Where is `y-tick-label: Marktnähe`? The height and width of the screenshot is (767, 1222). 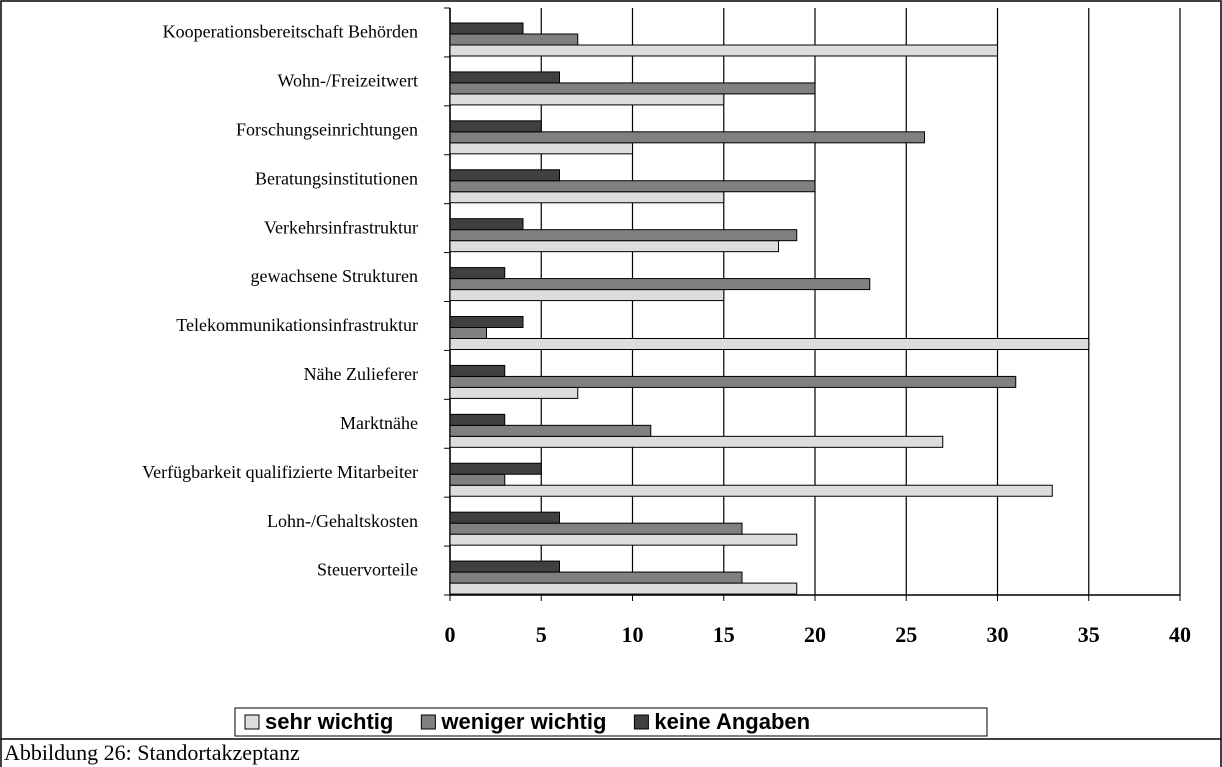
y-tick-label: Marktnähe is located at coordinates (379, 423).